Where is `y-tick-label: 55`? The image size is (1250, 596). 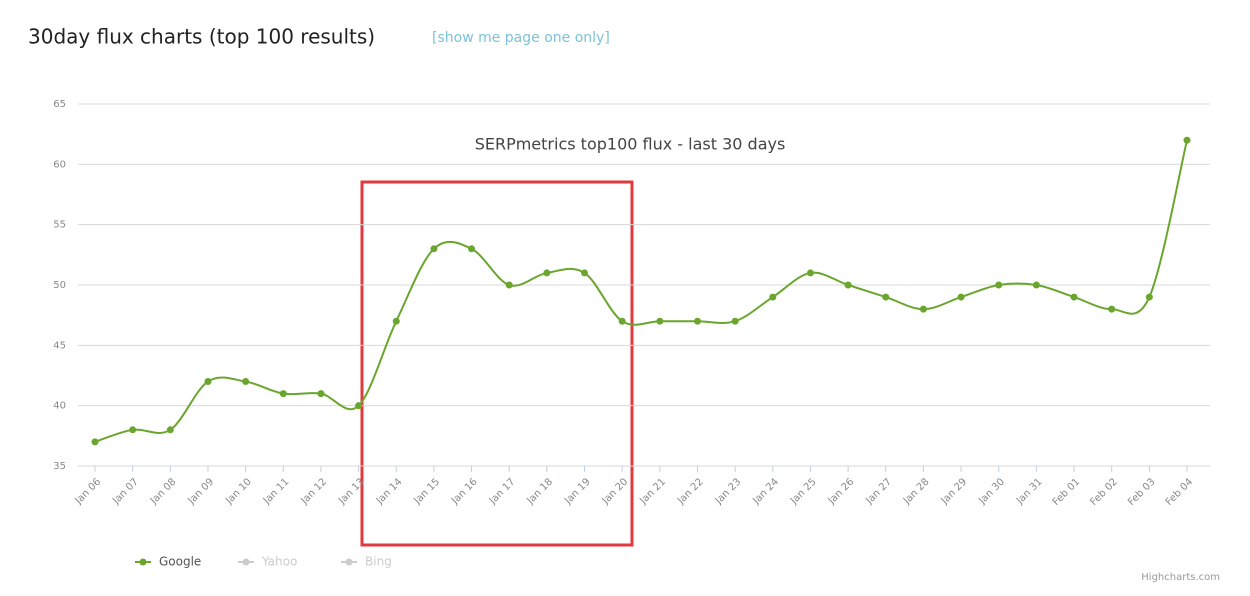 y-tick-label: 55 is located at coordinates (59, 225).